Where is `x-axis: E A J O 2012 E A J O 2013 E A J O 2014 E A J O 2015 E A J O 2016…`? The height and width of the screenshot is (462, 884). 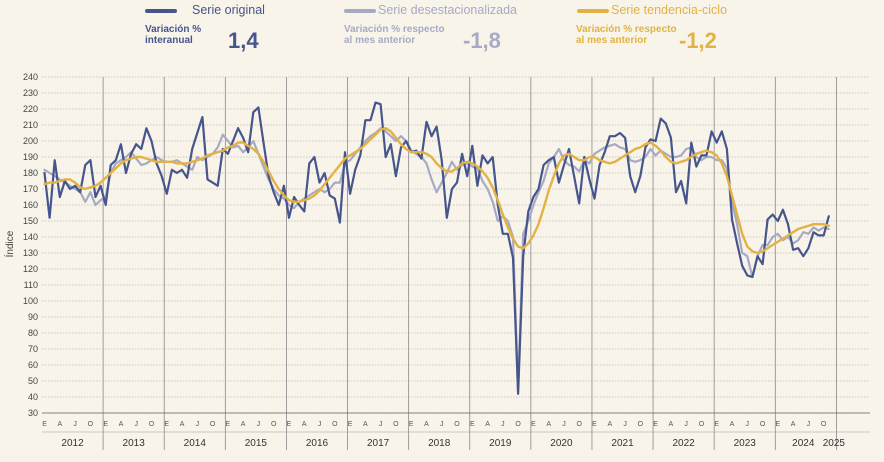
x-axis: E A J O 2012 E A J O 2013 E A J O 2014 E A J O 2015 E A J O 2016… is located at coordinates (456, 430).